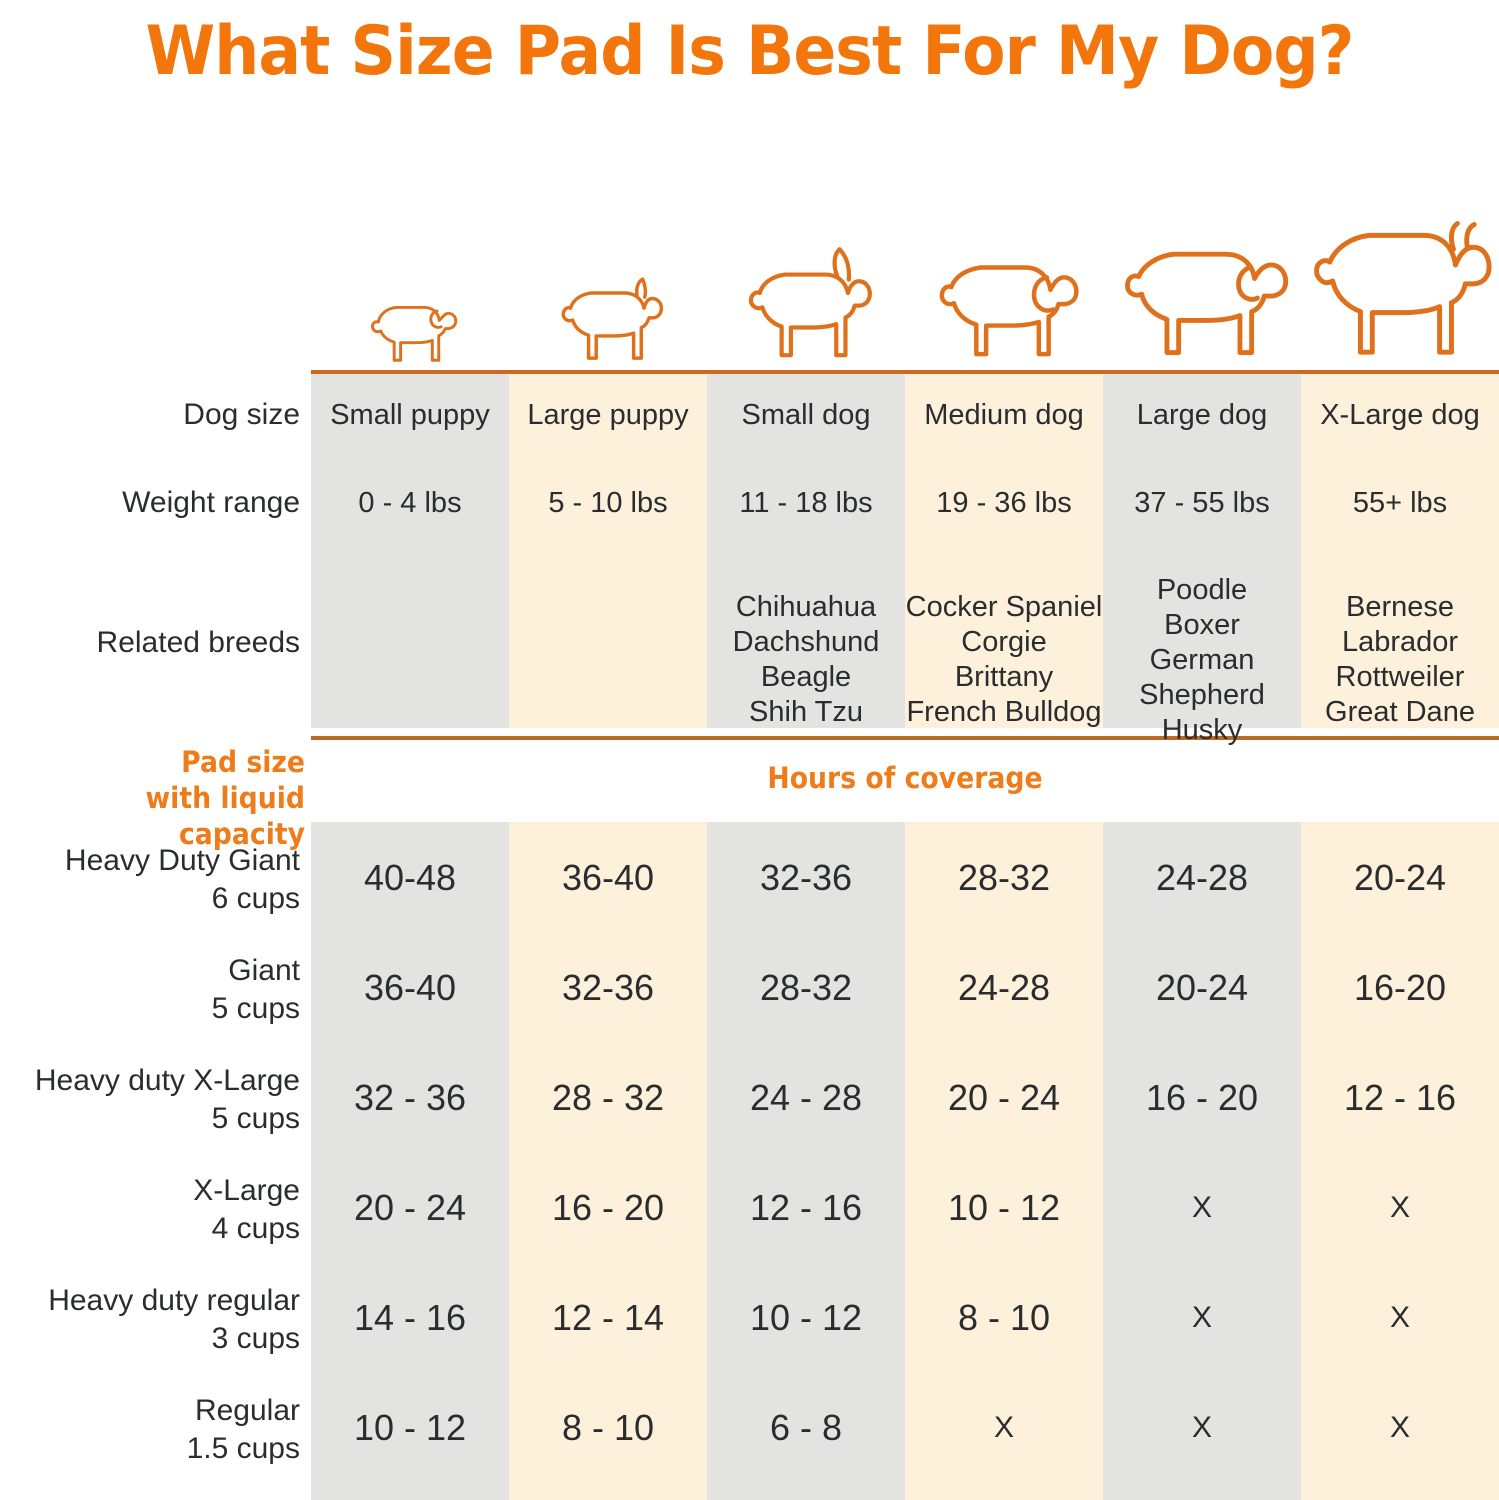 Image resolution: width=1499 pixels, height=1500 pixels. I want to click on pad-size-header: Pad size with liquid capacity, so click(164, 798).